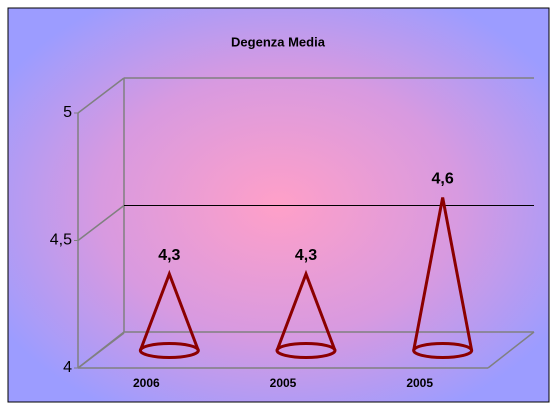 This screenshot has height=410, width=557. What do you see at coordinates (146, 383) in the screenshot?
I see `x-tick-label: 2006` at bounding box center [146, 383].